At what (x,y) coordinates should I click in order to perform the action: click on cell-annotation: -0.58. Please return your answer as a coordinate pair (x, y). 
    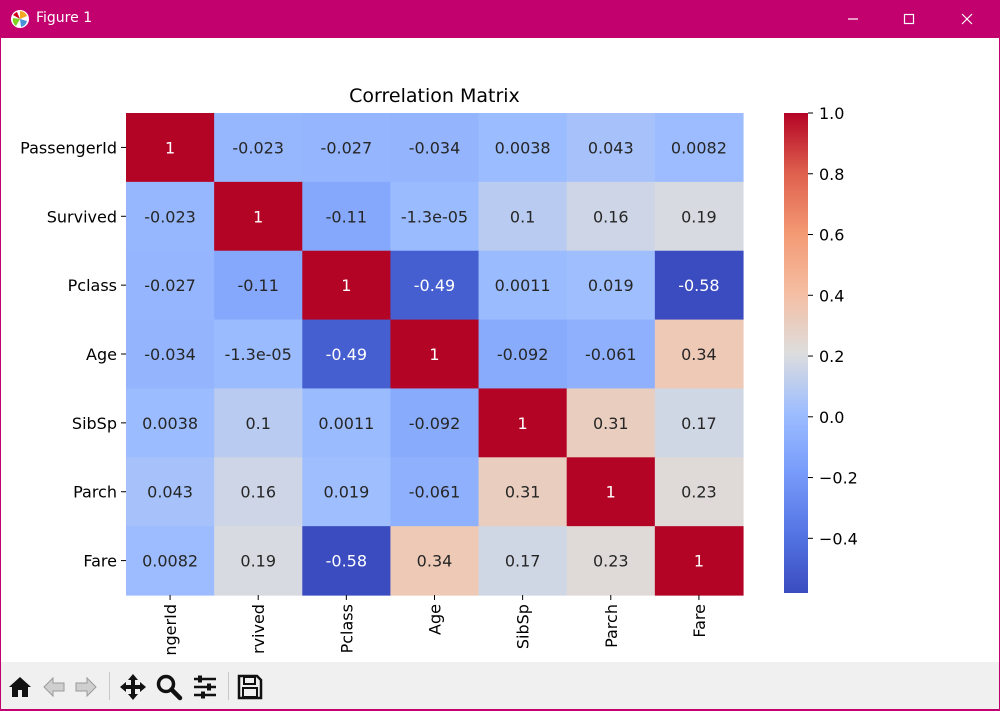
    Looking at the image, I should click on (698, 285).